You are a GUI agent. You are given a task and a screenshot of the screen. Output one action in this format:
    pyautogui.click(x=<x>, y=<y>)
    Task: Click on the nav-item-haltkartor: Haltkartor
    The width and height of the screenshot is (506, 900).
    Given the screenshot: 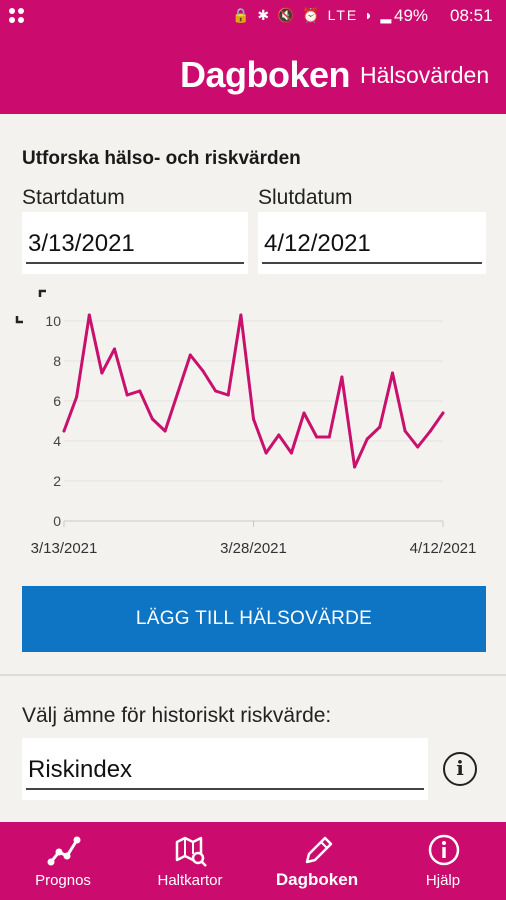 What is the action you would take?
    pyautogui.click(x=190, y=861)
    